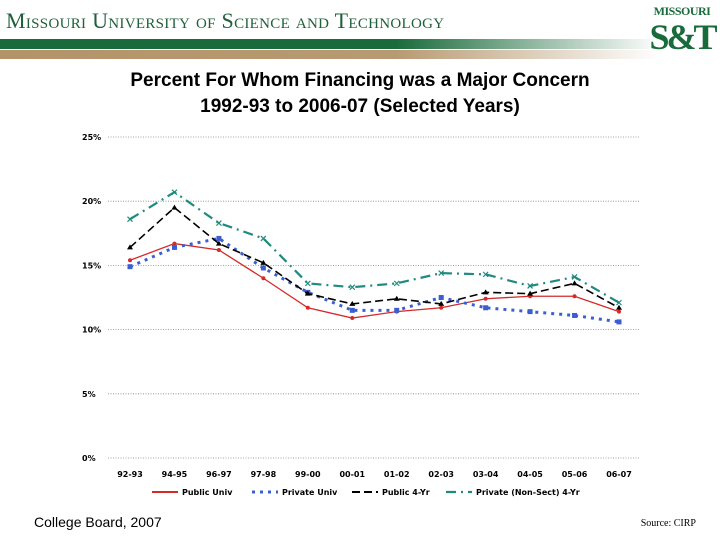 This screenshot has height=540, width=720. What do you see at coordinates (683, 37) in the screenshot?
I see `logo-bottom-text: S&T` at bounding box center [683, 37].